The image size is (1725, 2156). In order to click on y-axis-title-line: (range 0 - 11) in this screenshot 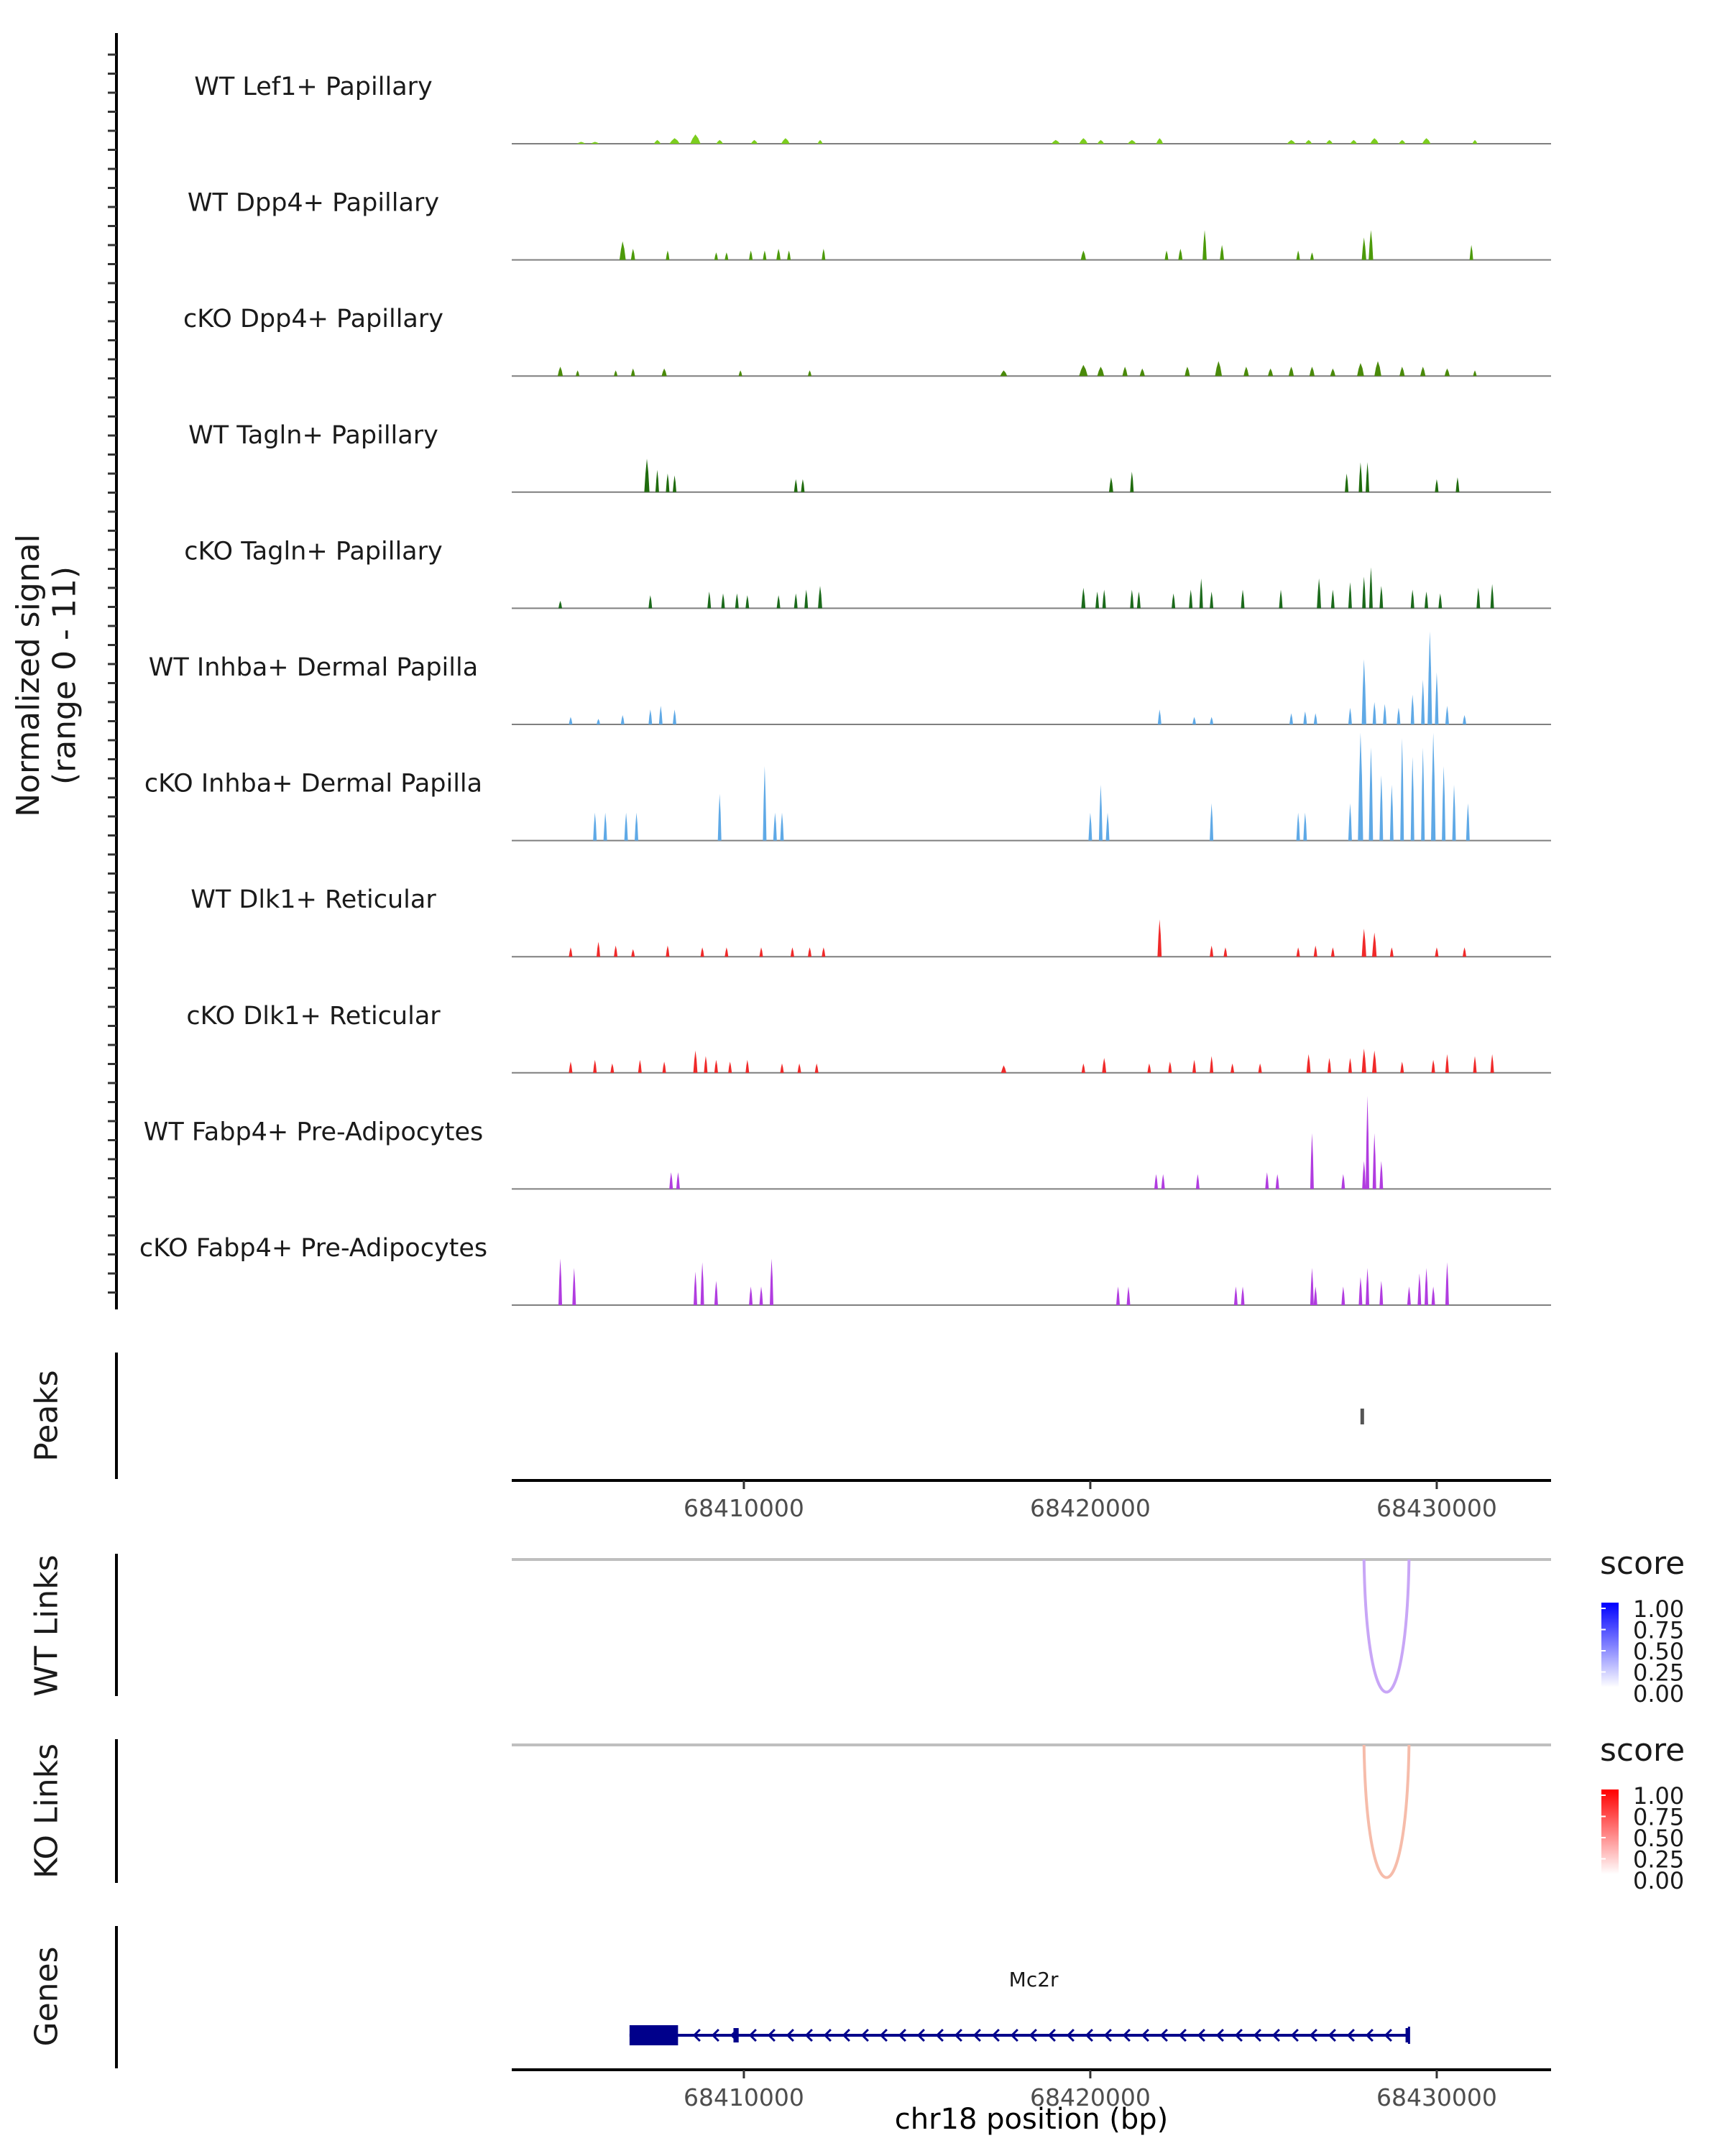, I will do `click(65, 675)`.